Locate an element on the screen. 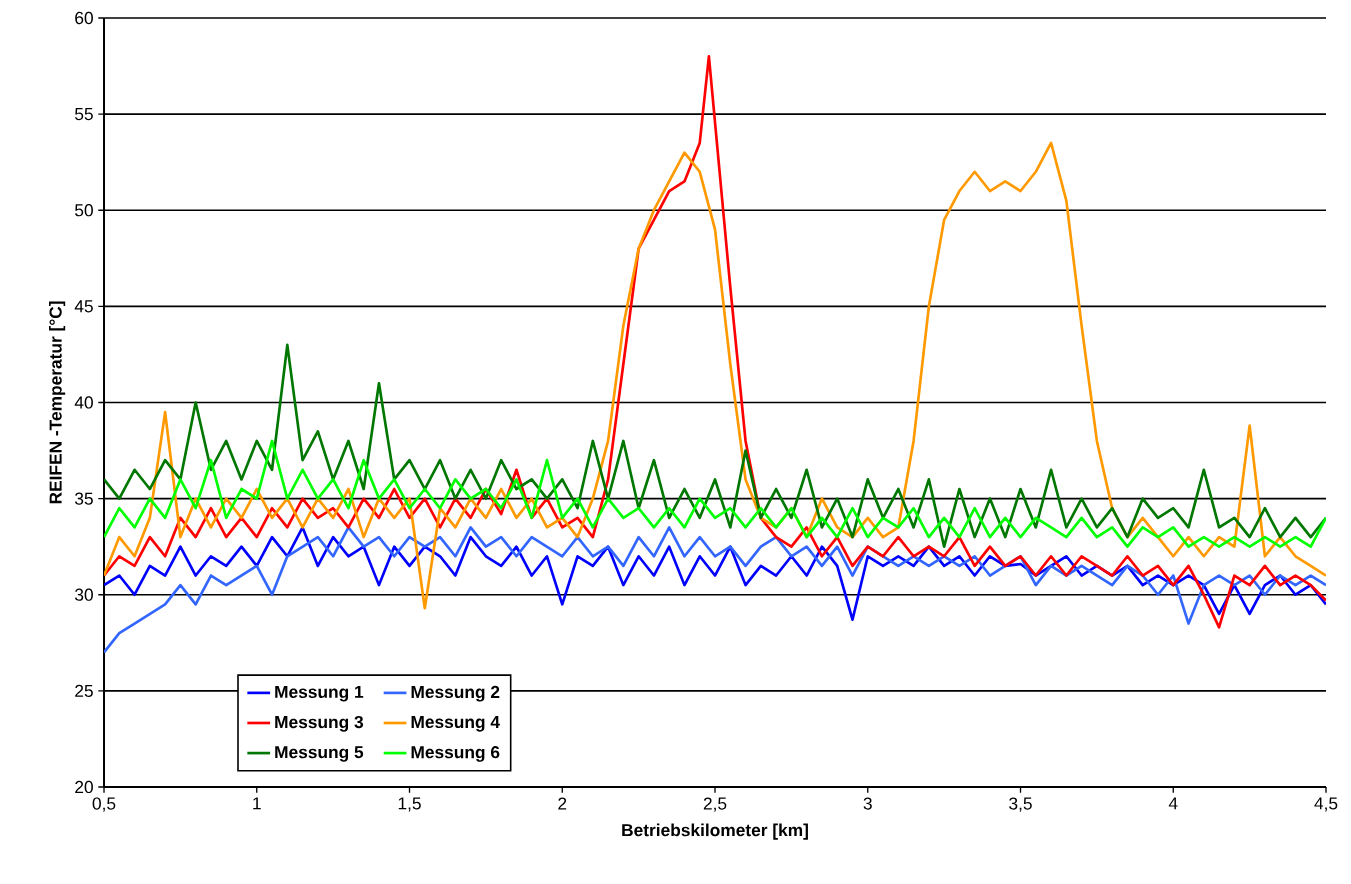  x-tick-label: 2,5 is located at coordinates (715, 804).